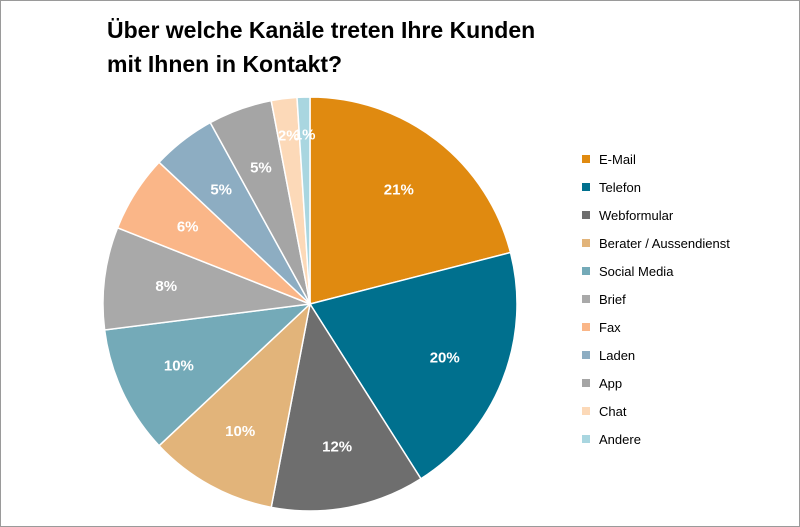 This screenshot has height=527, width=800. Describe the element at coordinates (188, 226) in the screenshot. I see `slice-label-fax: 6%` at that location.